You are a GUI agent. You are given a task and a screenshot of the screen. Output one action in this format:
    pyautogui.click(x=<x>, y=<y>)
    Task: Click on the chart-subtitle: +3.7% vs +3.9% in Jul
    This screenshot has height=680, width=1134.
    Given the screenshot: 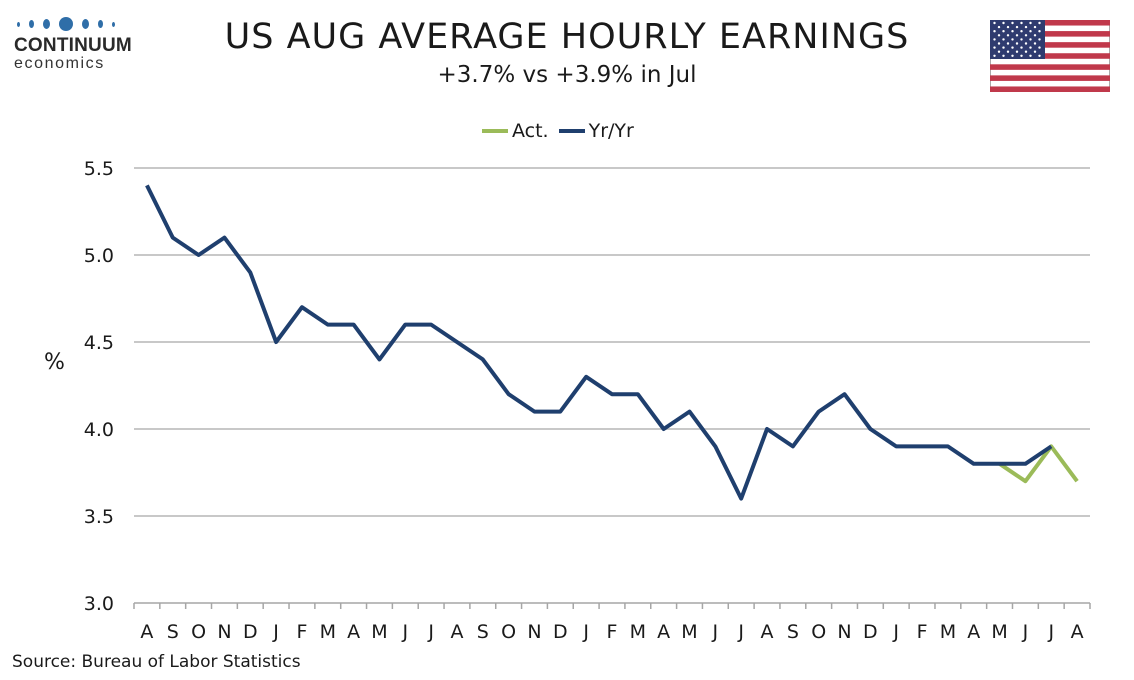 What is the action you would take?
    pyautogui.click(x=567, y=75)
    